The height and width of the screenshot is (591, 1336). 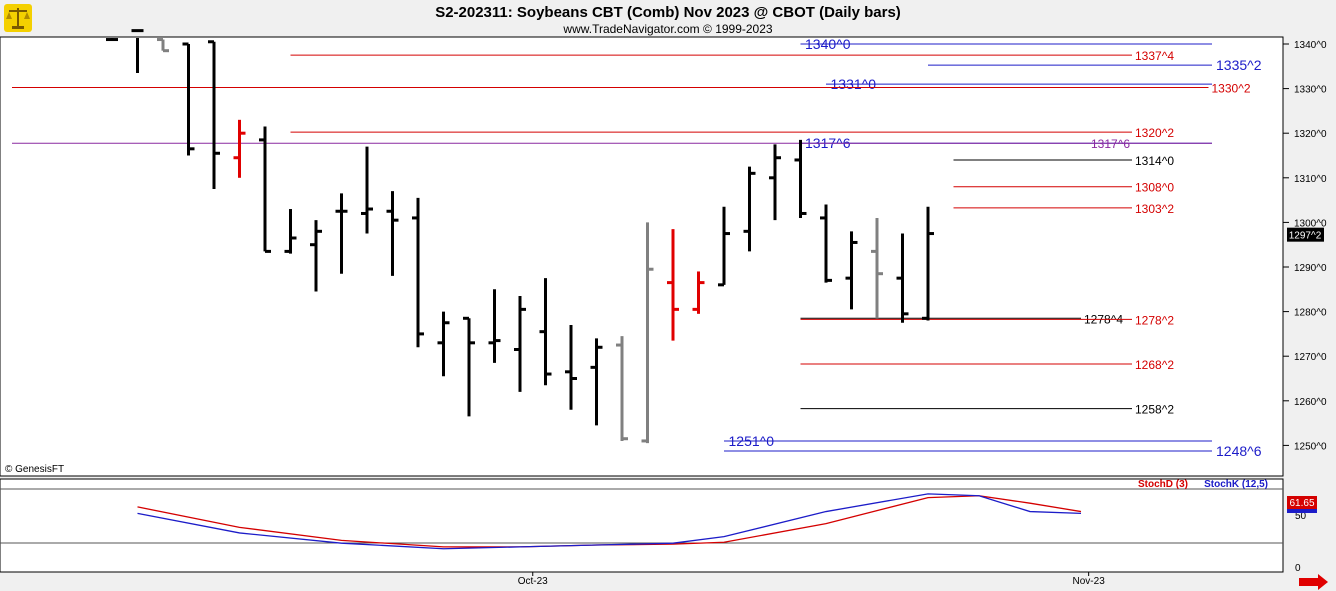 I want to click on price-tick-label: 1280^0, so click(x=1310, y=313).